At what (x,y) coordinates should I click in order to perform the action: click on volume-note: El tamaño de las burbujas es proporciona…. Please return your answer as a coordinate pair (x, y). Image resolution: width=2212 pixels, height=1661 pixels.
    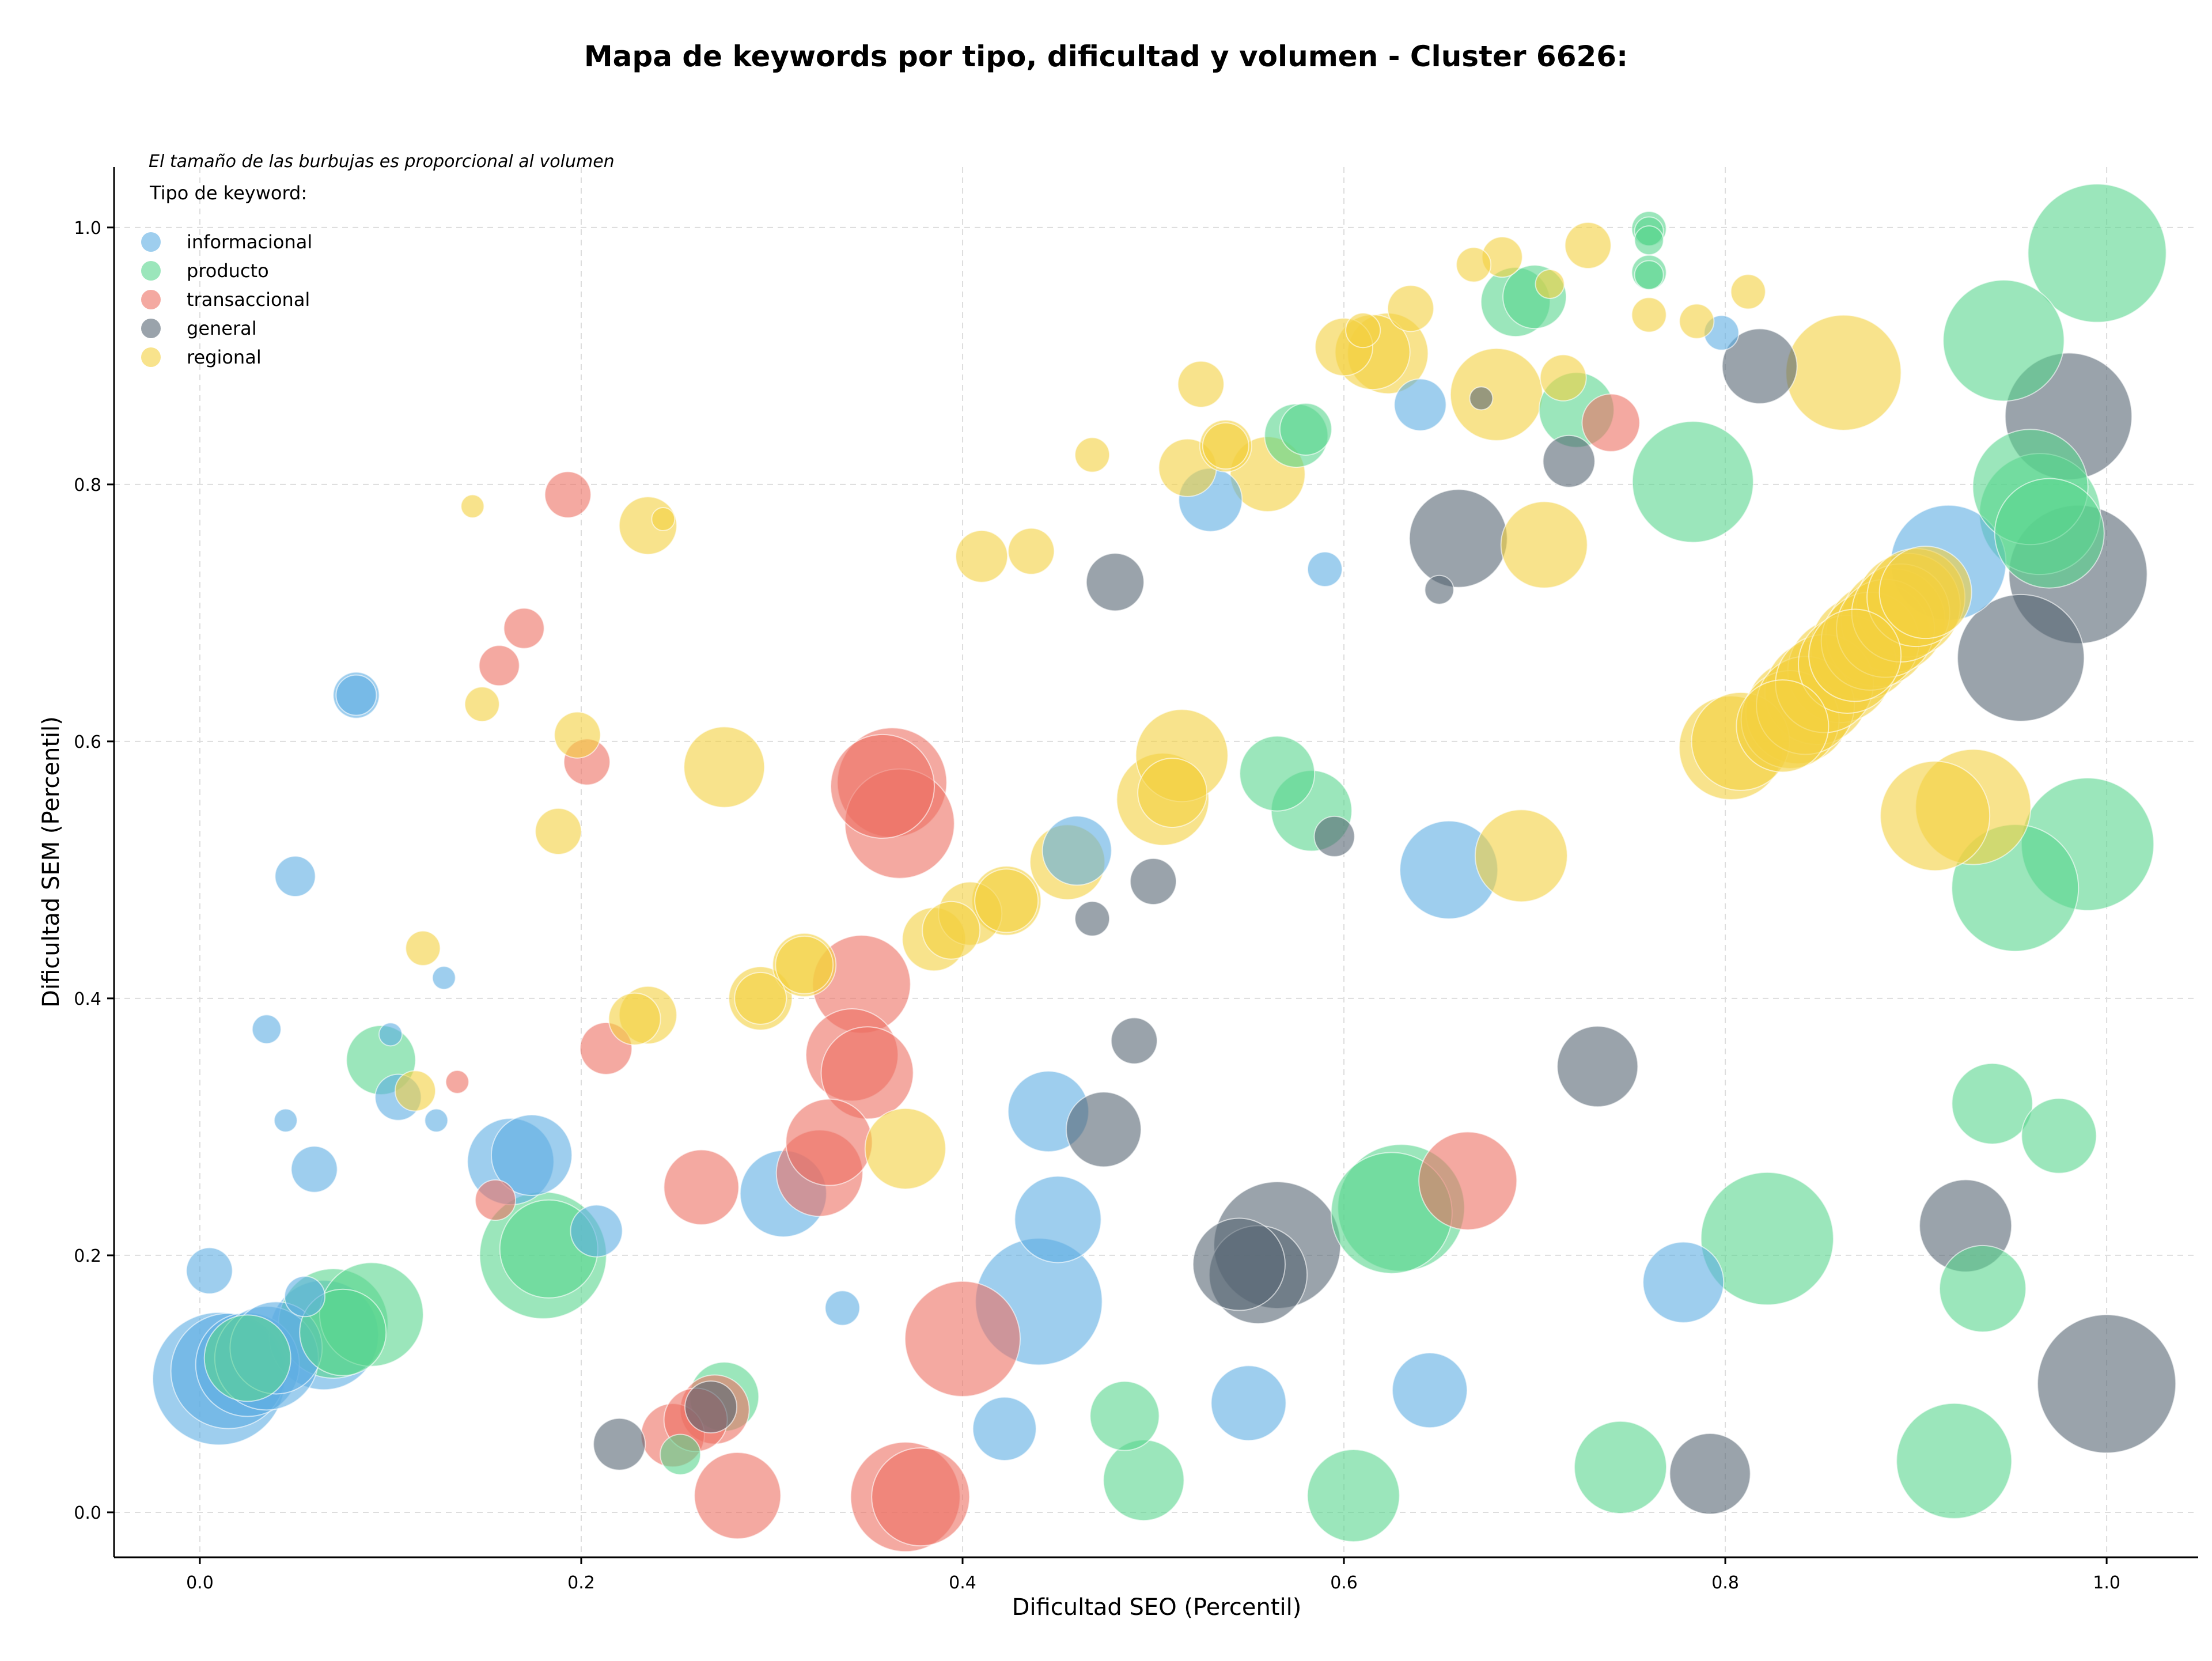
    Looking at the image, I should click on (382, 162).